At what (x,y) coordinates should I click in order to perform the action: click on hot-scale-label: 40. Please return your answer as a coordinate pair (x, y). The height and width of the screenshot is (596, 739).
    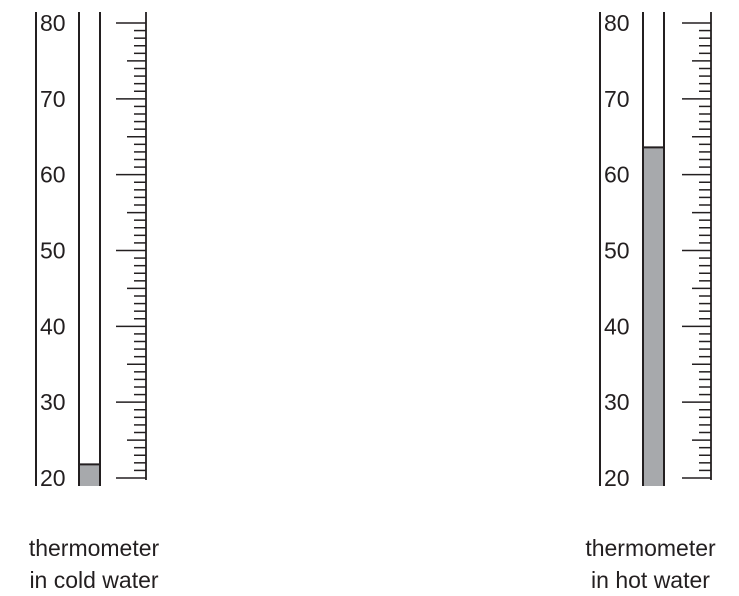
    Looking at the image, I should click on (617, 326).